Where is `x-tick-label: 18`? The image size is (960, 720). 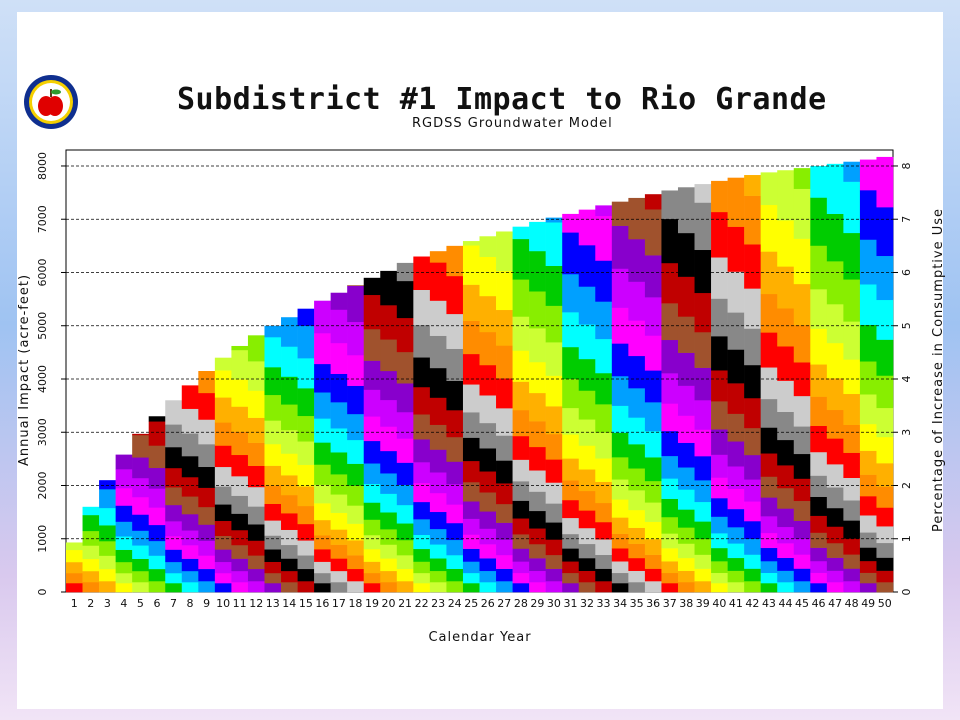
x-tick-label: 18 is located at coordinates (355, 603).